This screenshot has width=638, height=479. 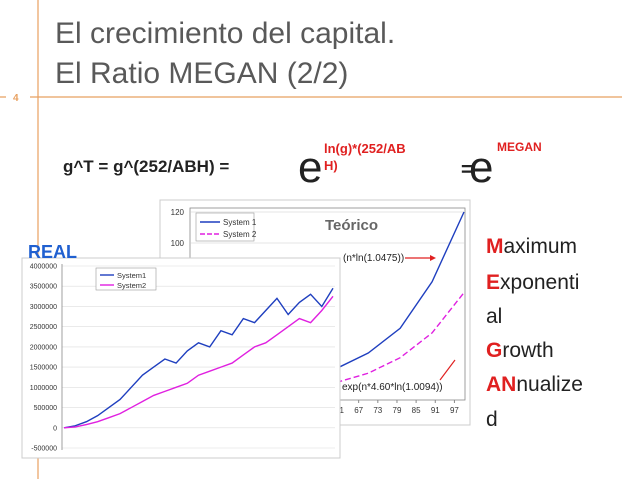 What do you see at coordinates (501, 384) in the screenshot?
I see `acronym-initial: AN` at bounding box center [501, 384].